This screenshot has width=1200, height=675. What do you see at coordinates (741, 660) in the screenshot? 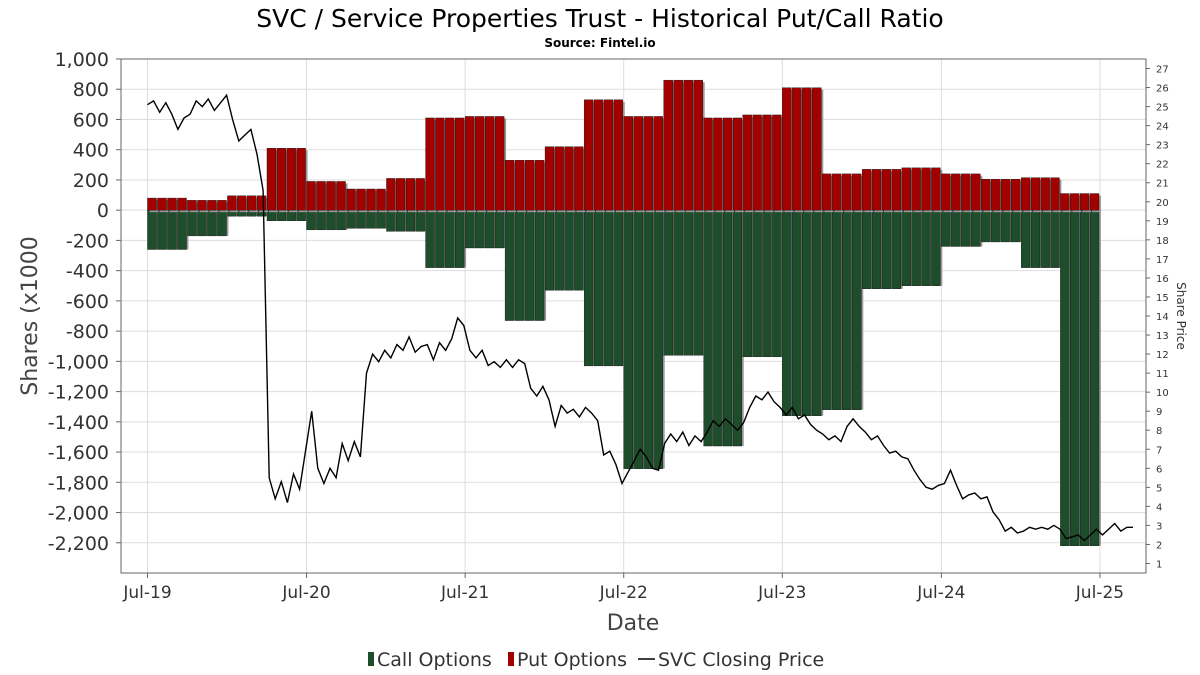
I see `legend-price-label: SVC Closing Price` at bounding box center [741, 660].